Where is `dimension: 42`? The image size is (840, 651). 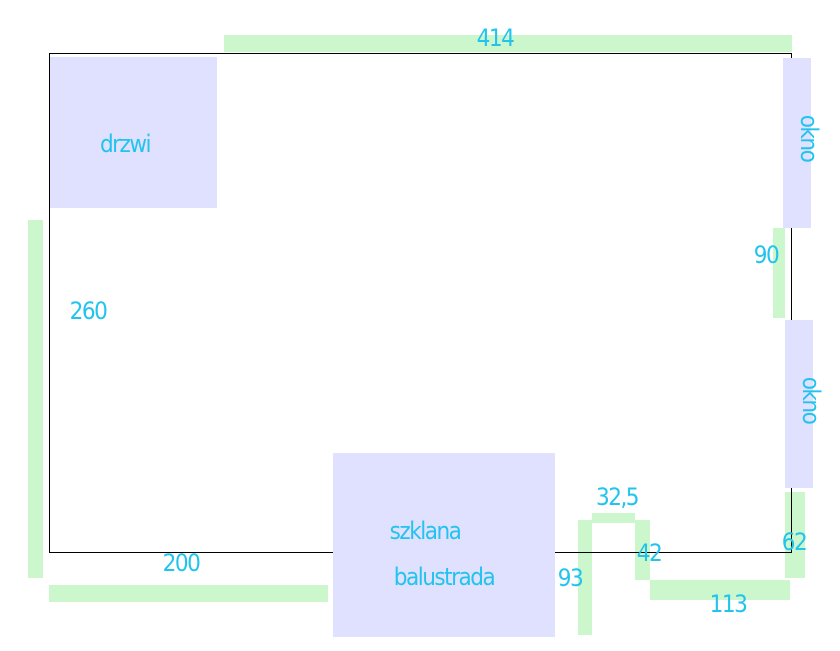 dimension: 42 is located at coordinates (649, 553).